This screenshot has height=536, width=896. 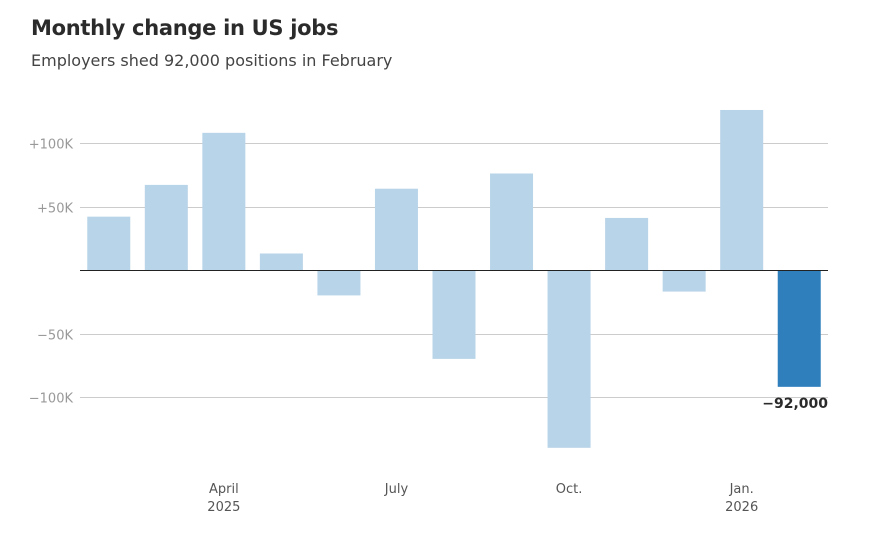 I want to click on bar-oct-2025, so click(x=569, y=359).